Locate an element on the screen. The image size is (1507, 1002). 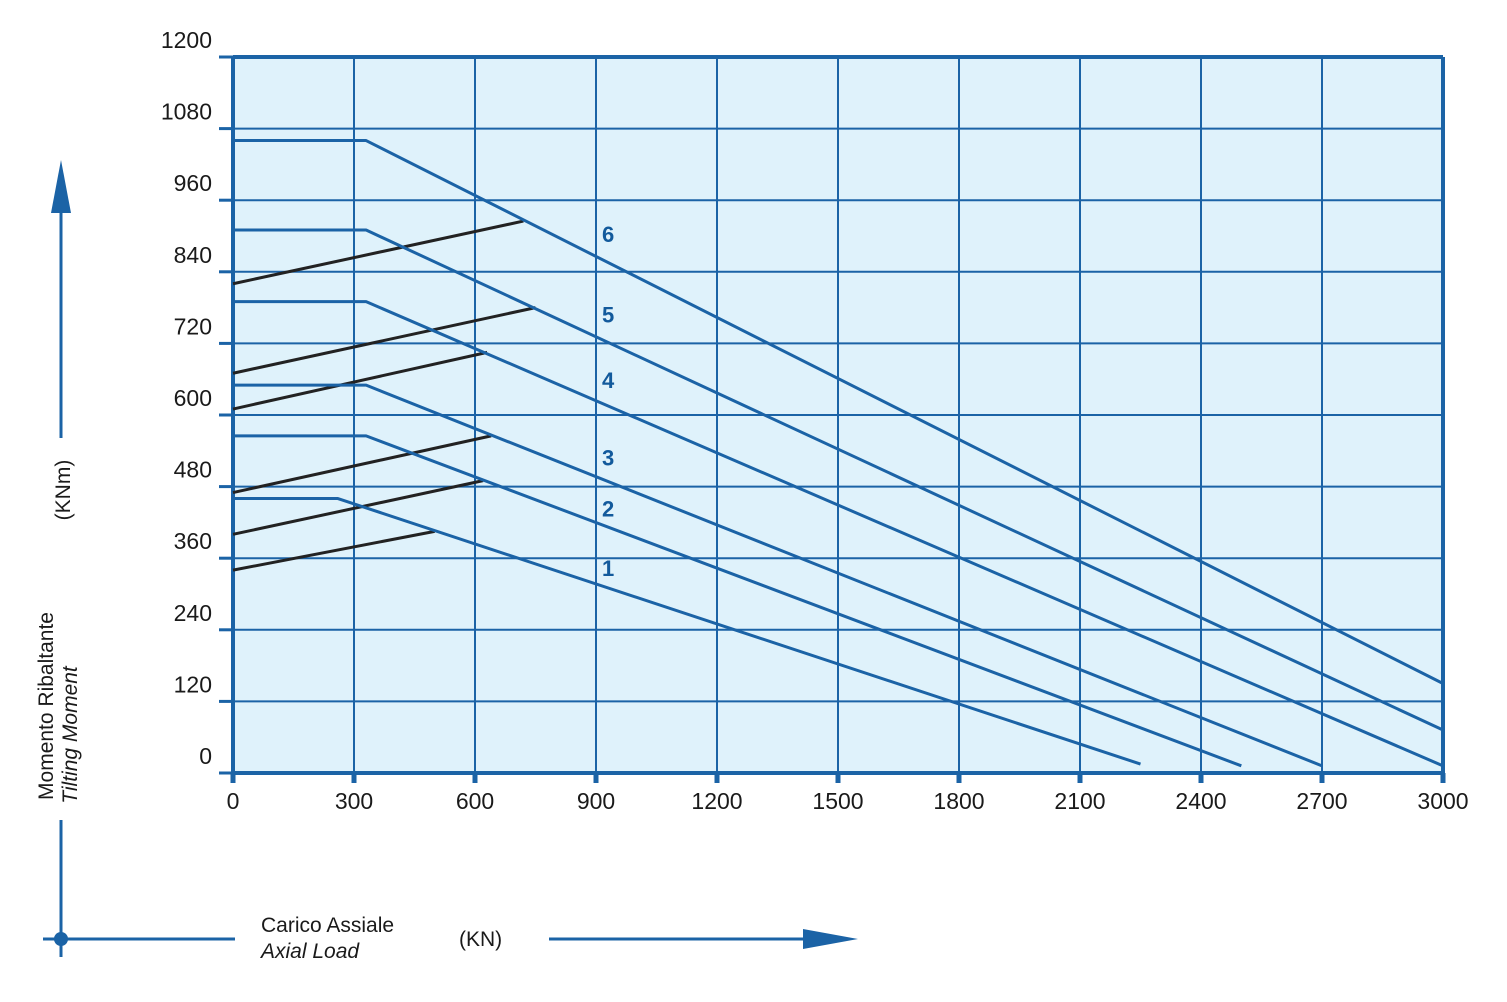
series-labels: 1 2 3 4 5 6 is located at coordinates (608, 401).